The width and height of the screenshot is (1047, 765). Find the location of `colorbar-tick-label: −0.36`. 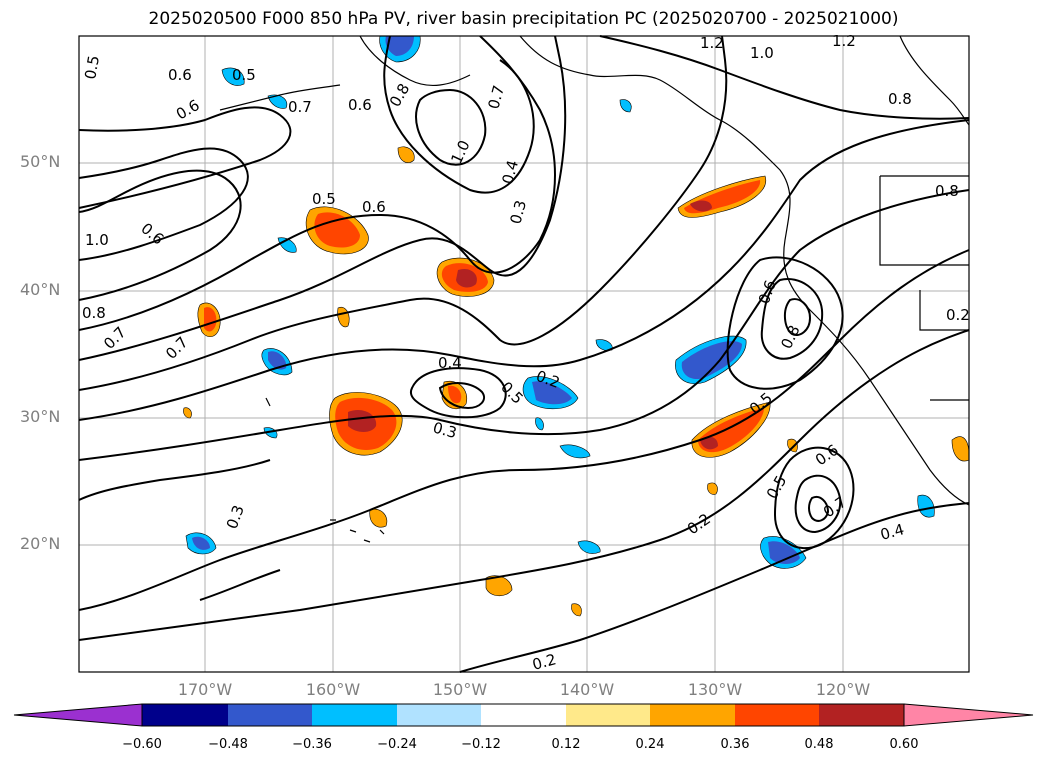

colorbar-tick-label: −0.36 is located at coordinates (312, 744).